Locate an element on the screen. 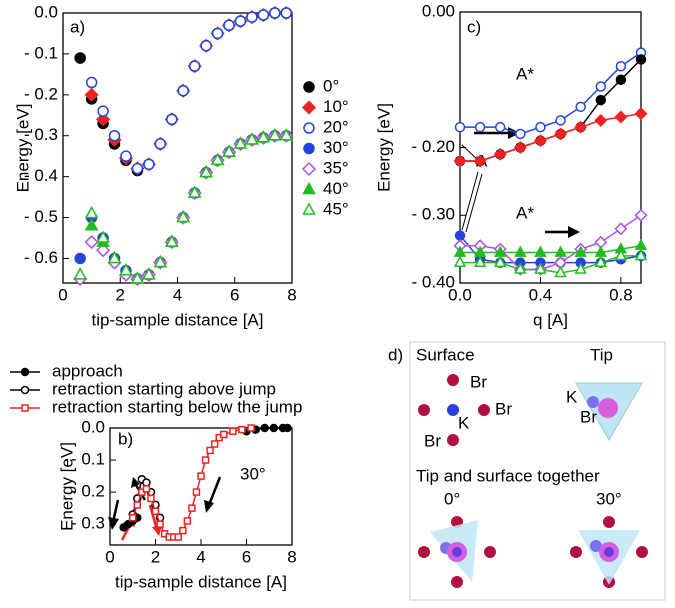  y-tick-label: - 0.1 is located at coordinates (41, 52).